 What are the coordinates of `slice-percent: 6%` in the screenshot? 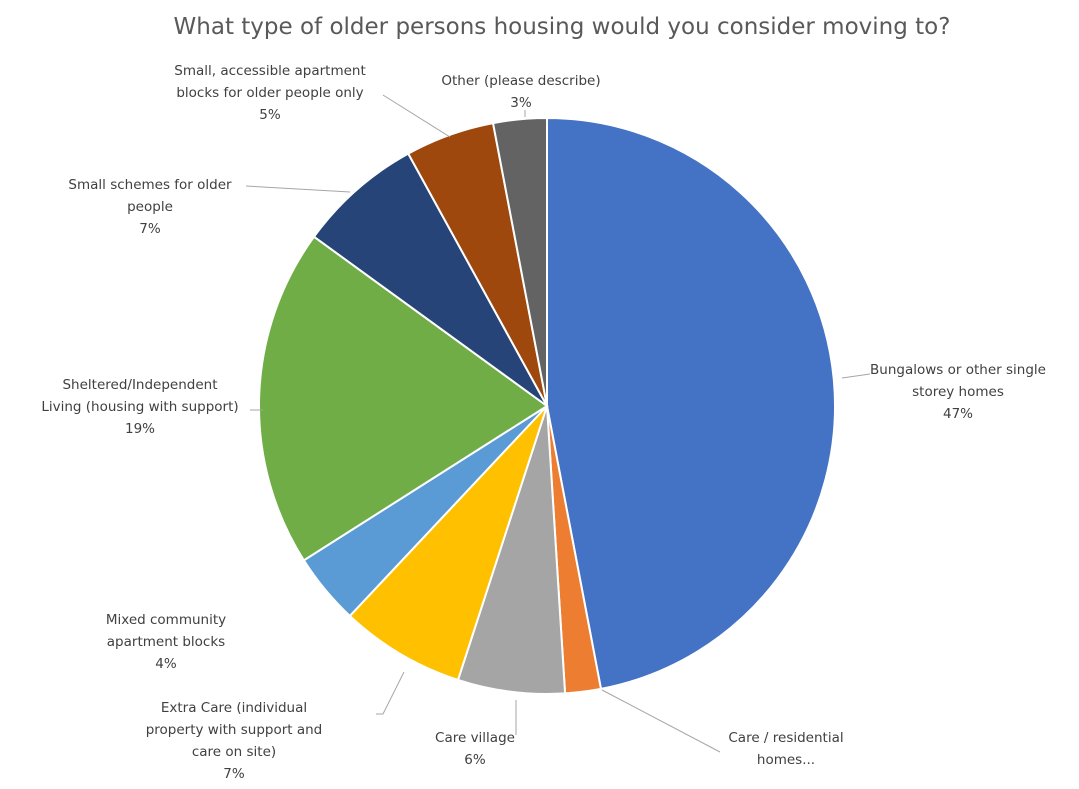 It's located at (475, 760).